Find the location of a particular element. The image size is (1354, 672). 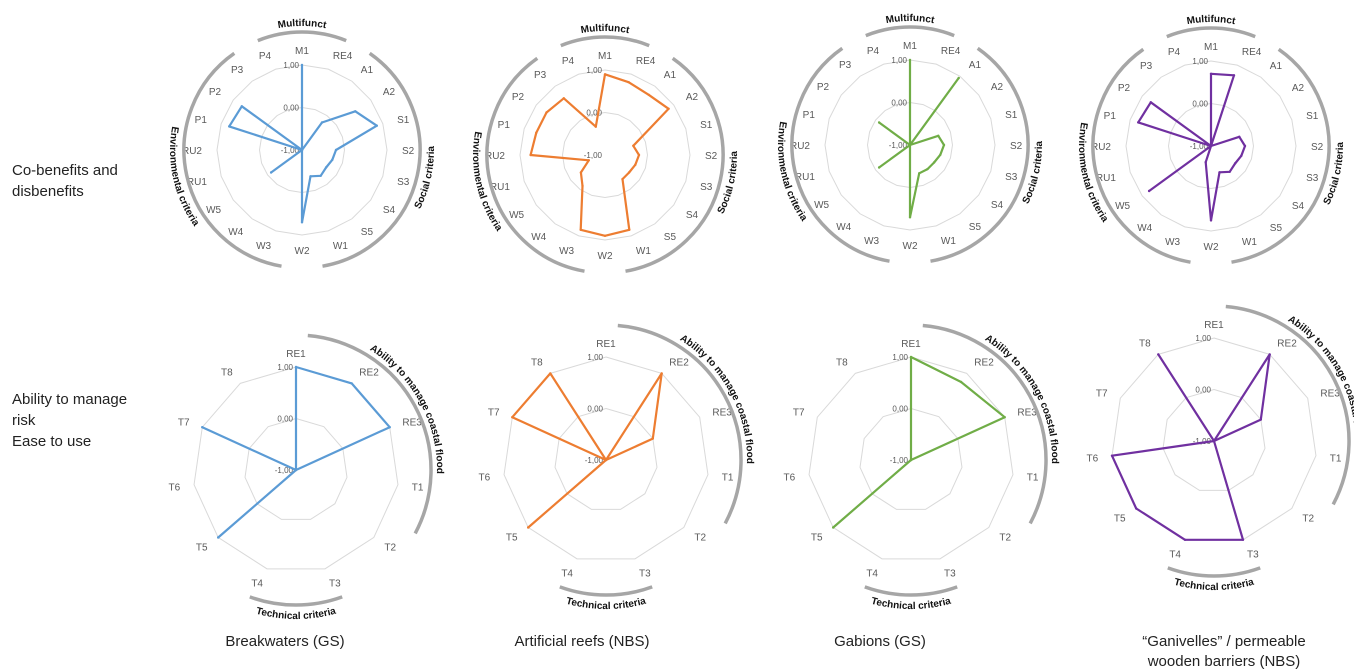

axis-label: RE4 is located at coordinates (951, 51).